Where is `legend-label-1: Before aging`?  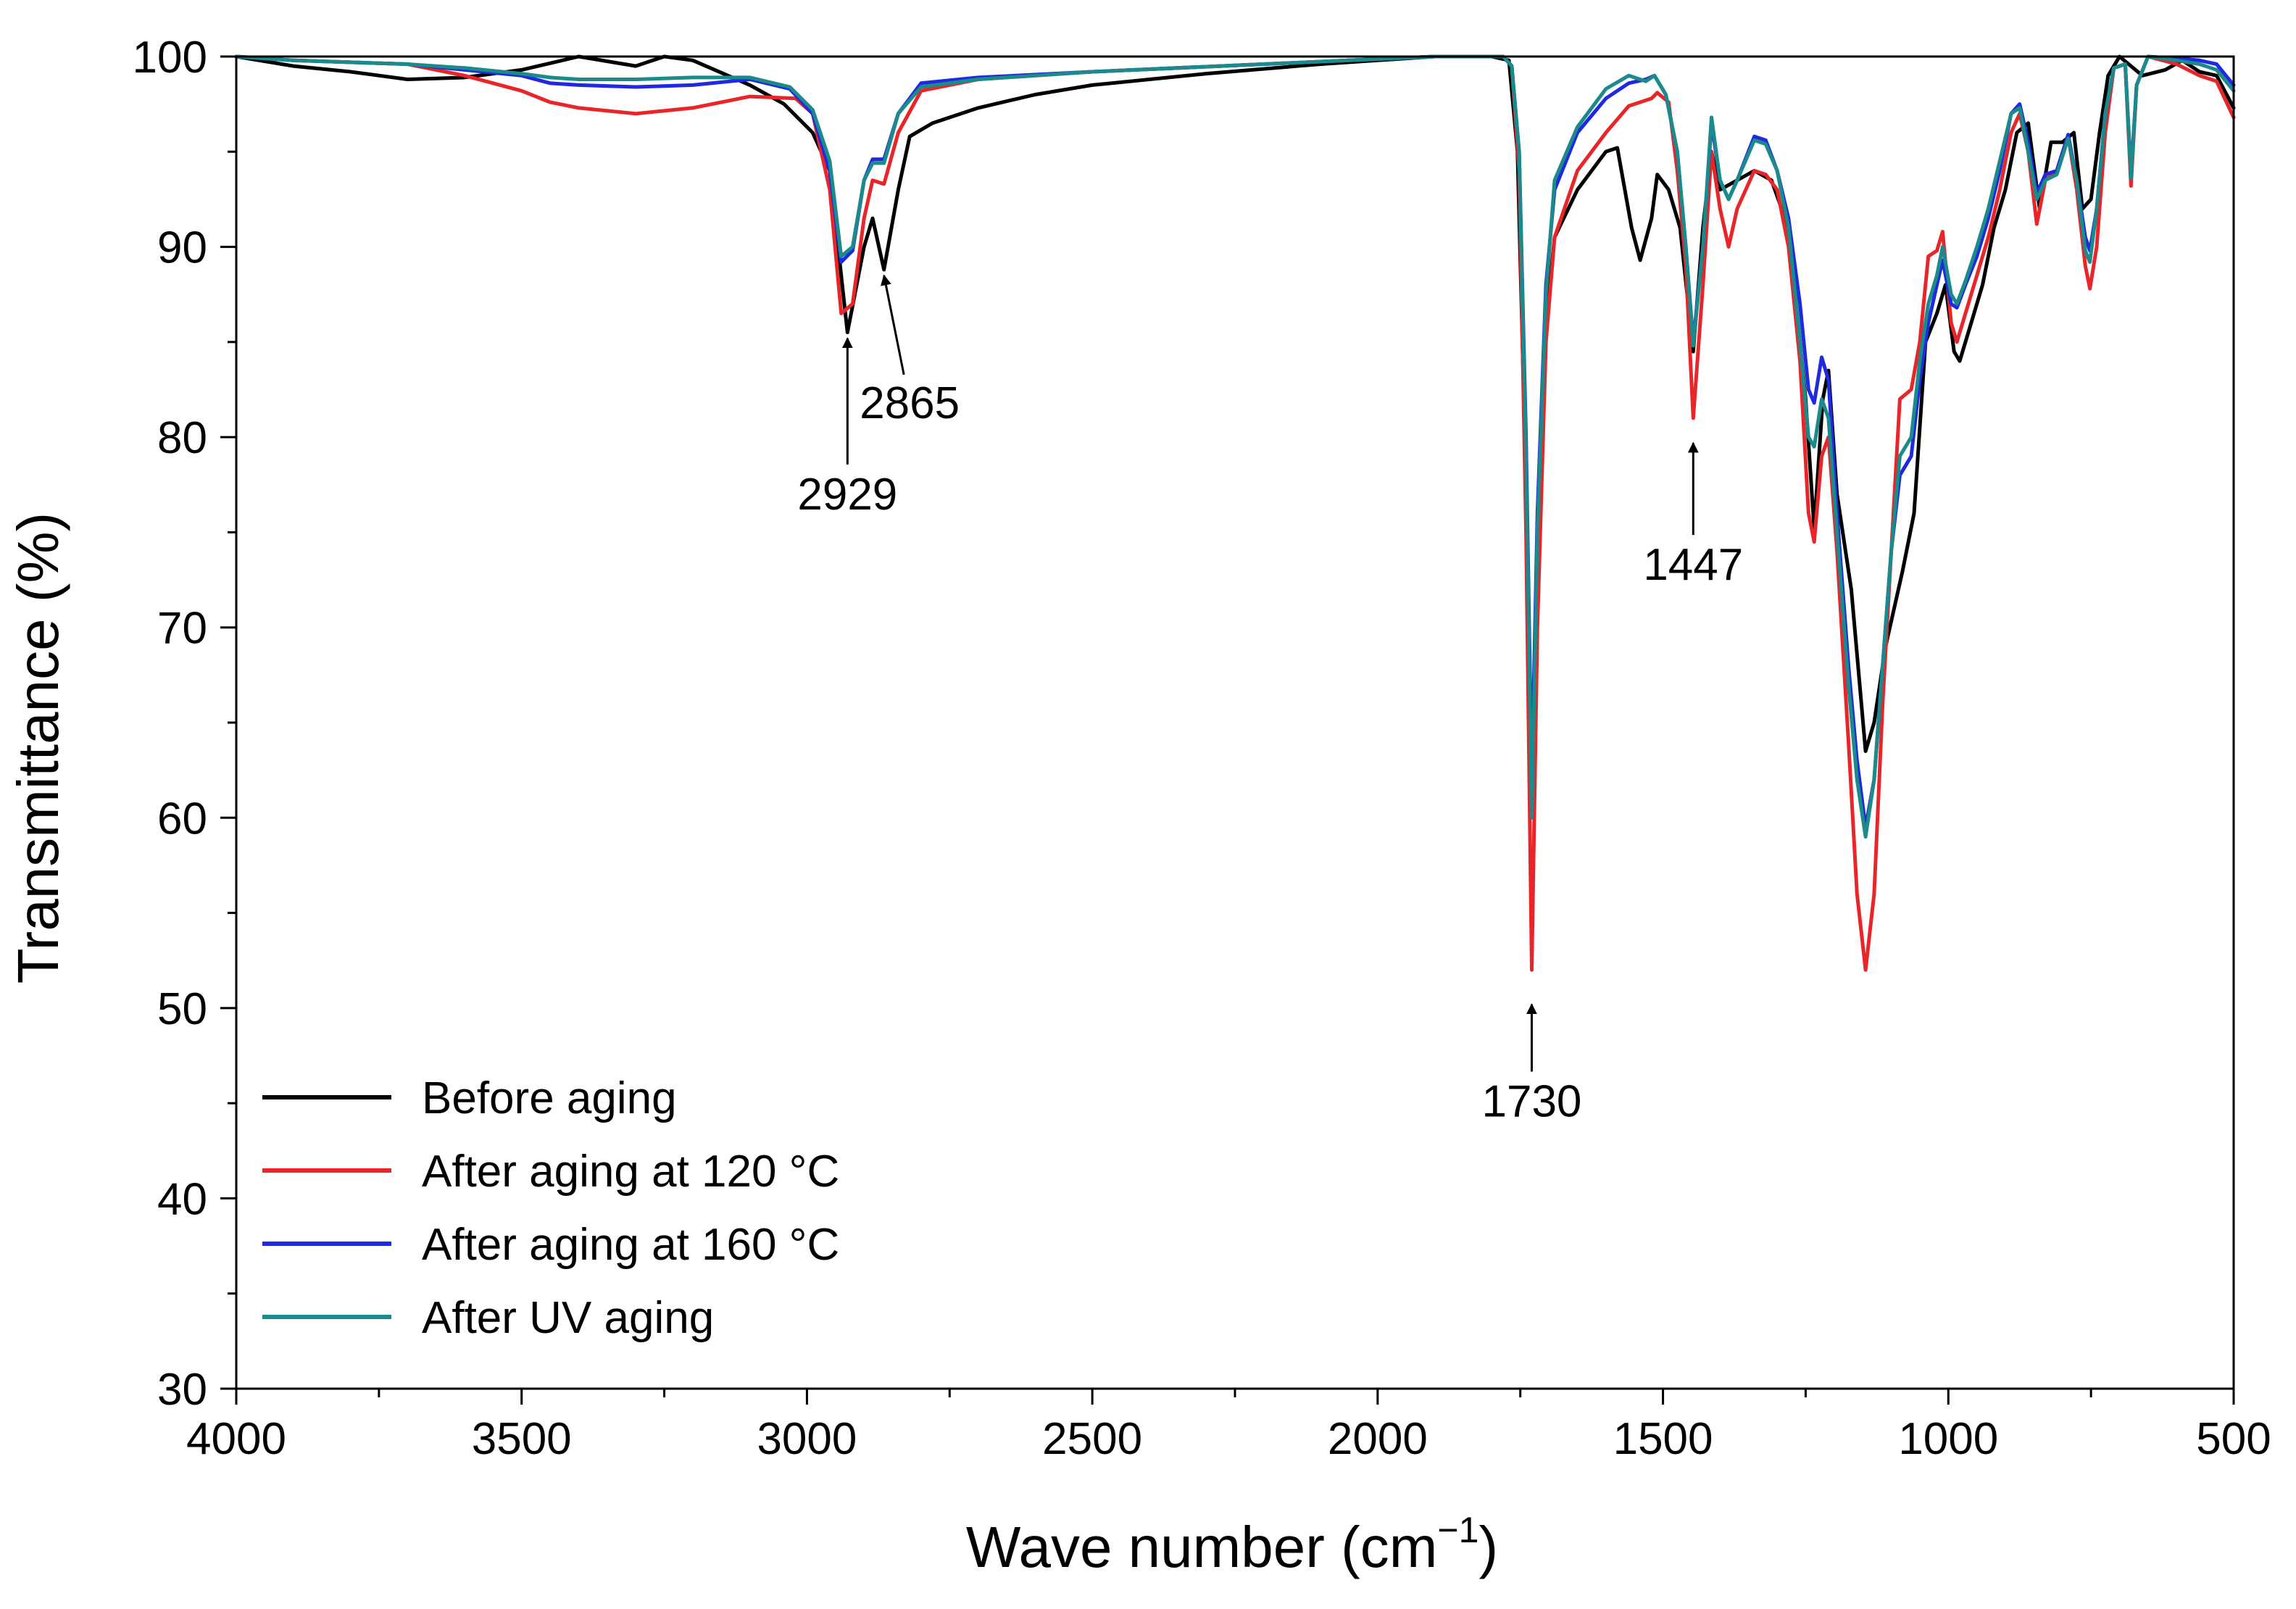 legend-label-1: Before aging is located at coordinates (549, 1098).